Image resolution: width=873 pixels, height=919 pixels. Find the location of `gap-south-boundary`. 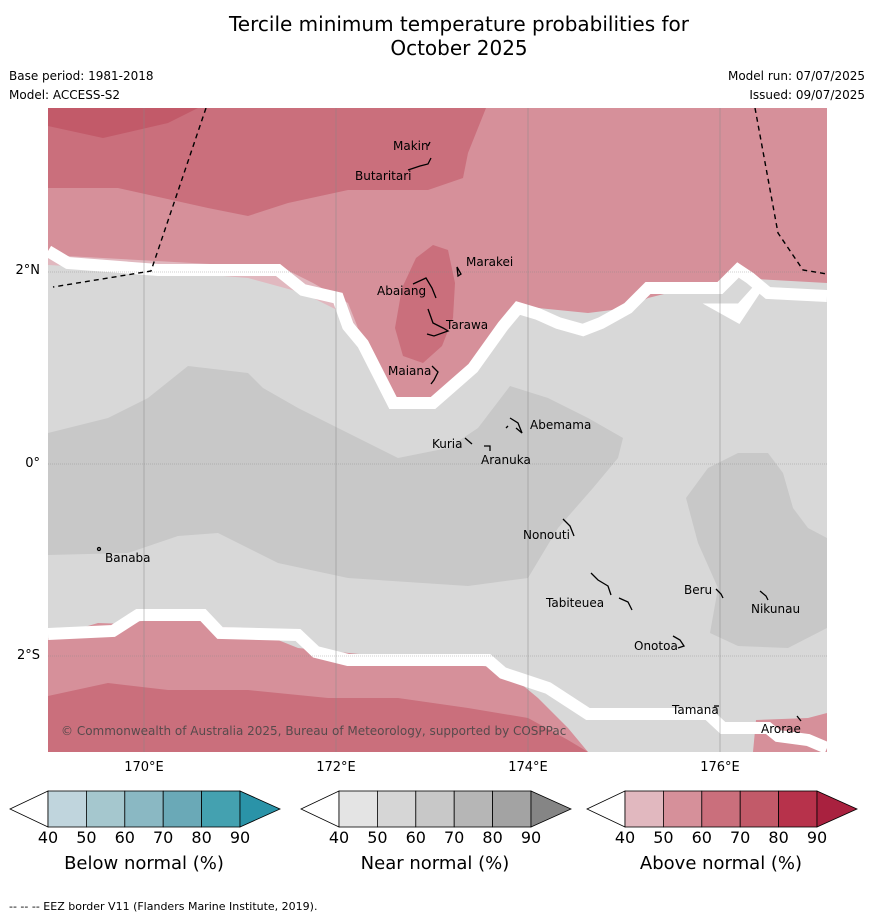

gap-south-boundary is located at coordinates (437, 680).